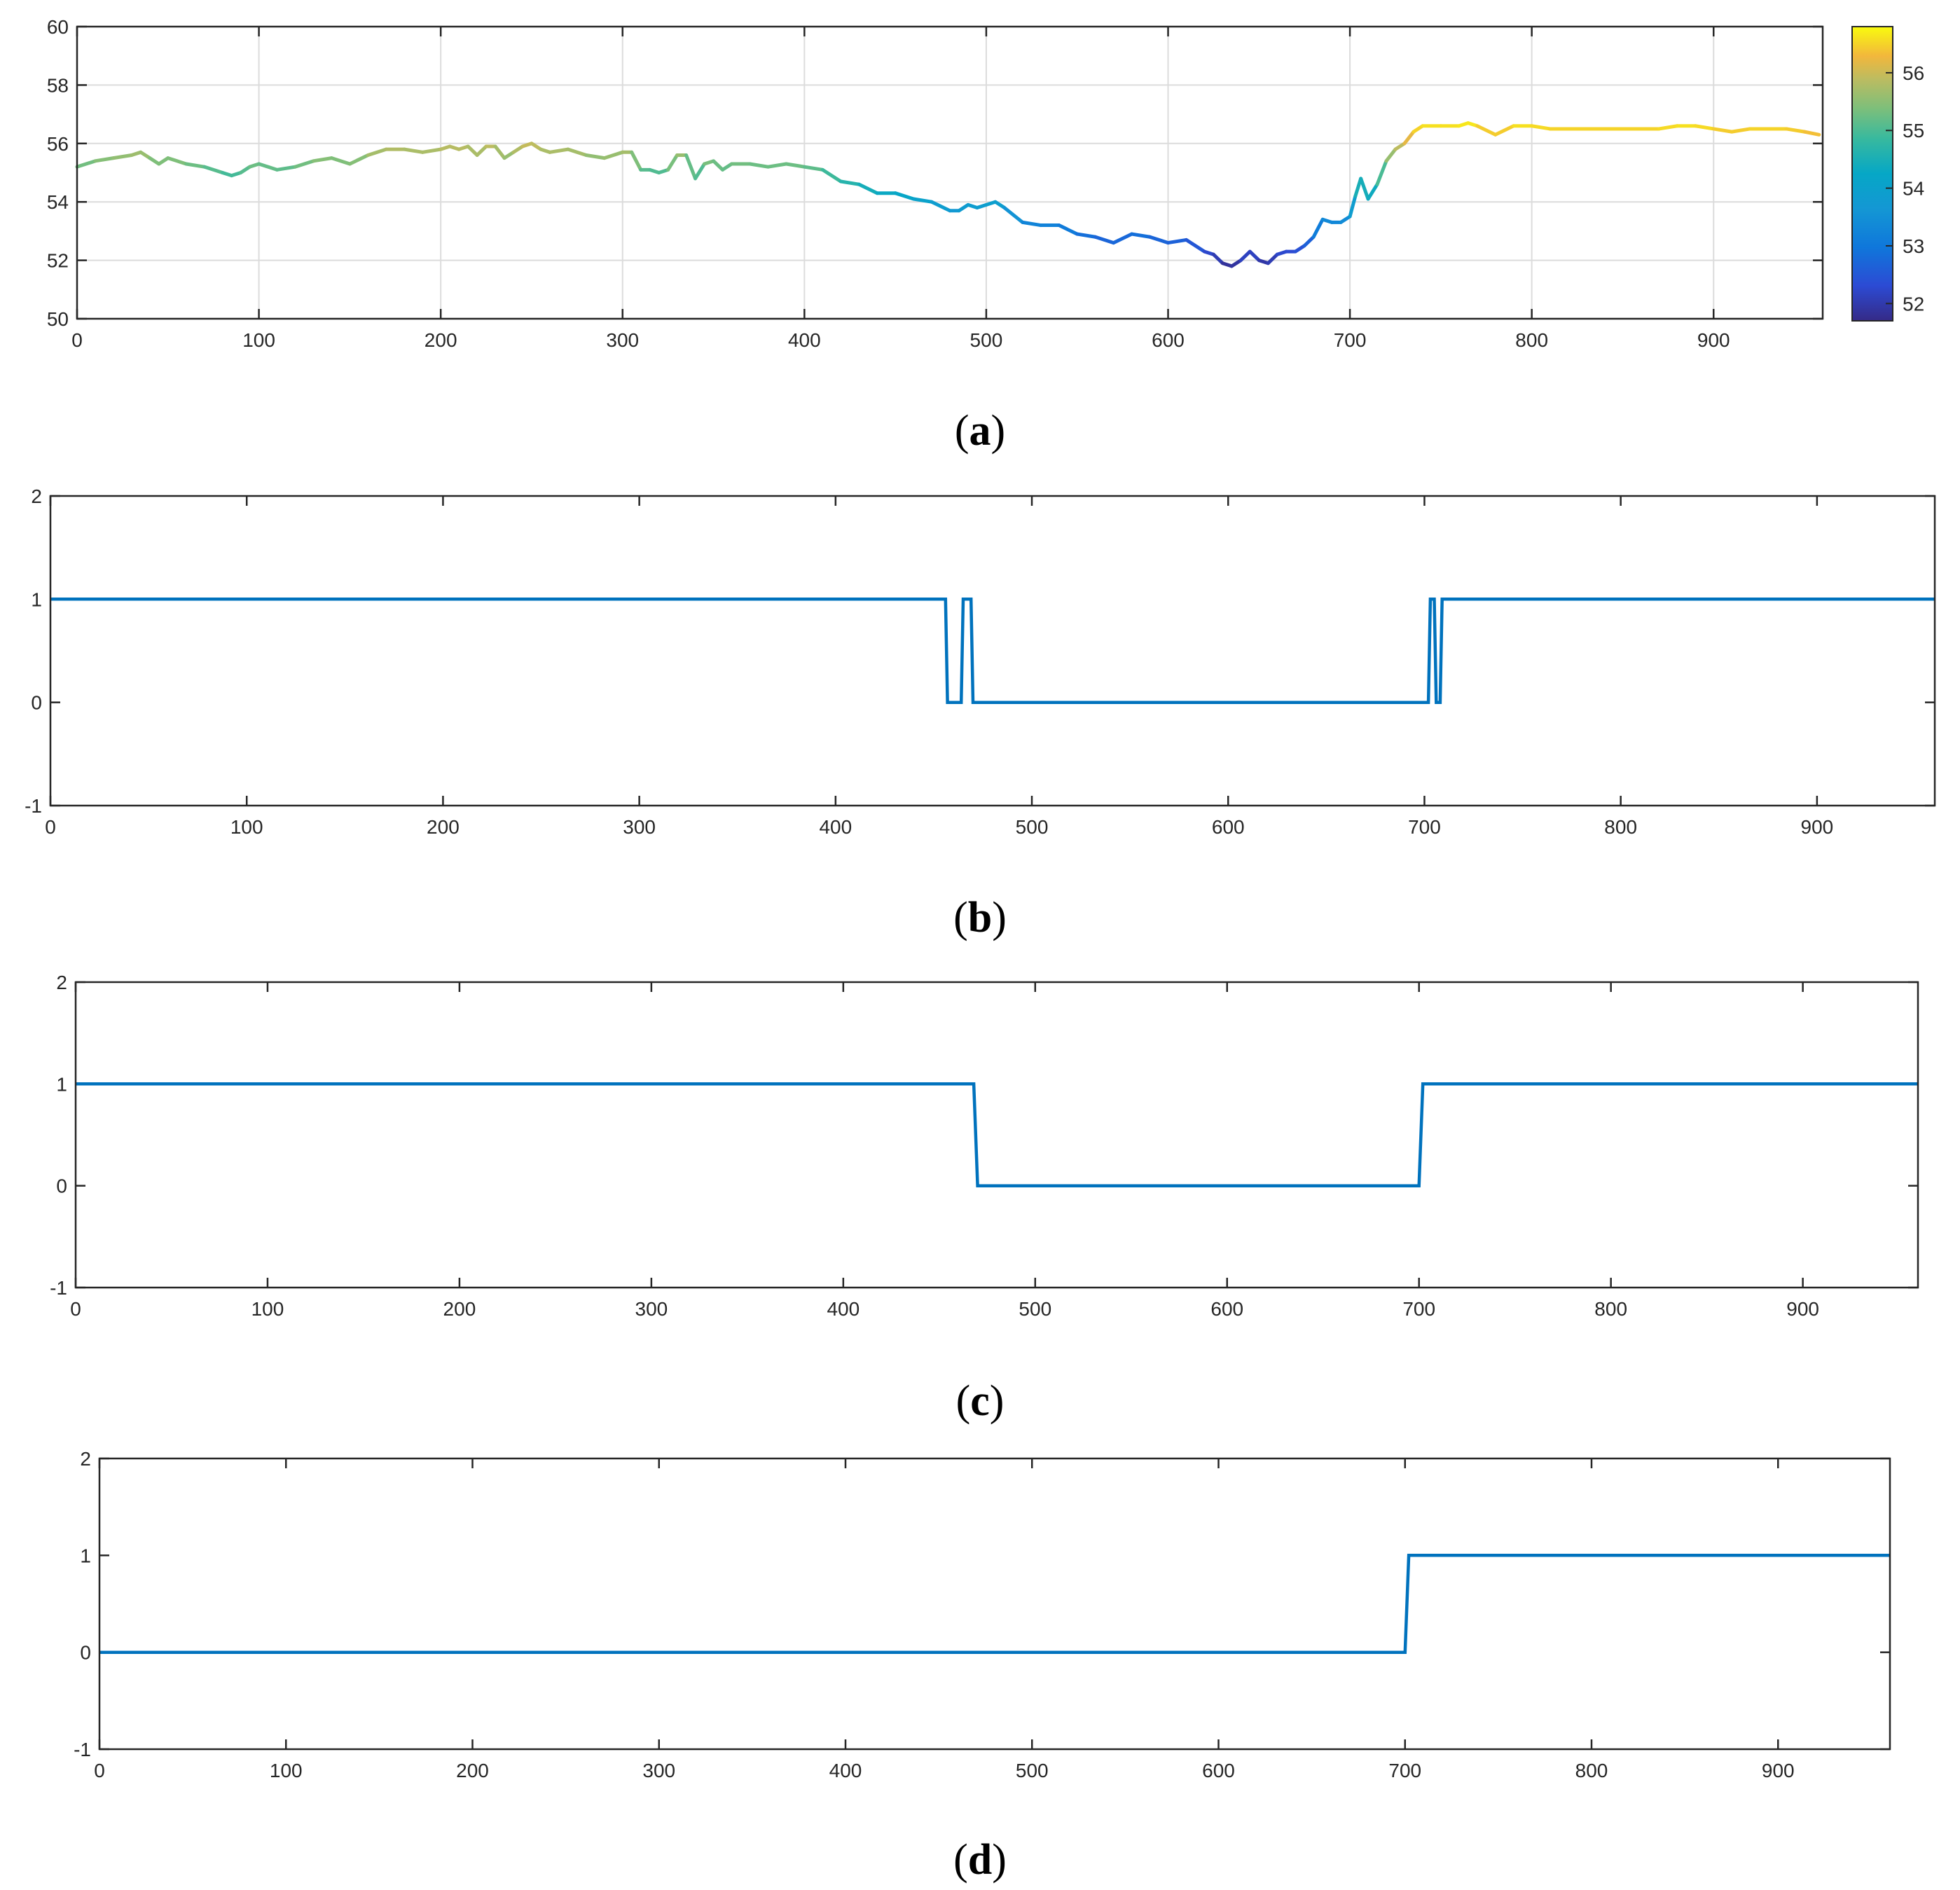 Image resolution: width=1960 pixels, height=1890 pixels. I want to click on panel-label-c-letter: c, so click(980, 1401).